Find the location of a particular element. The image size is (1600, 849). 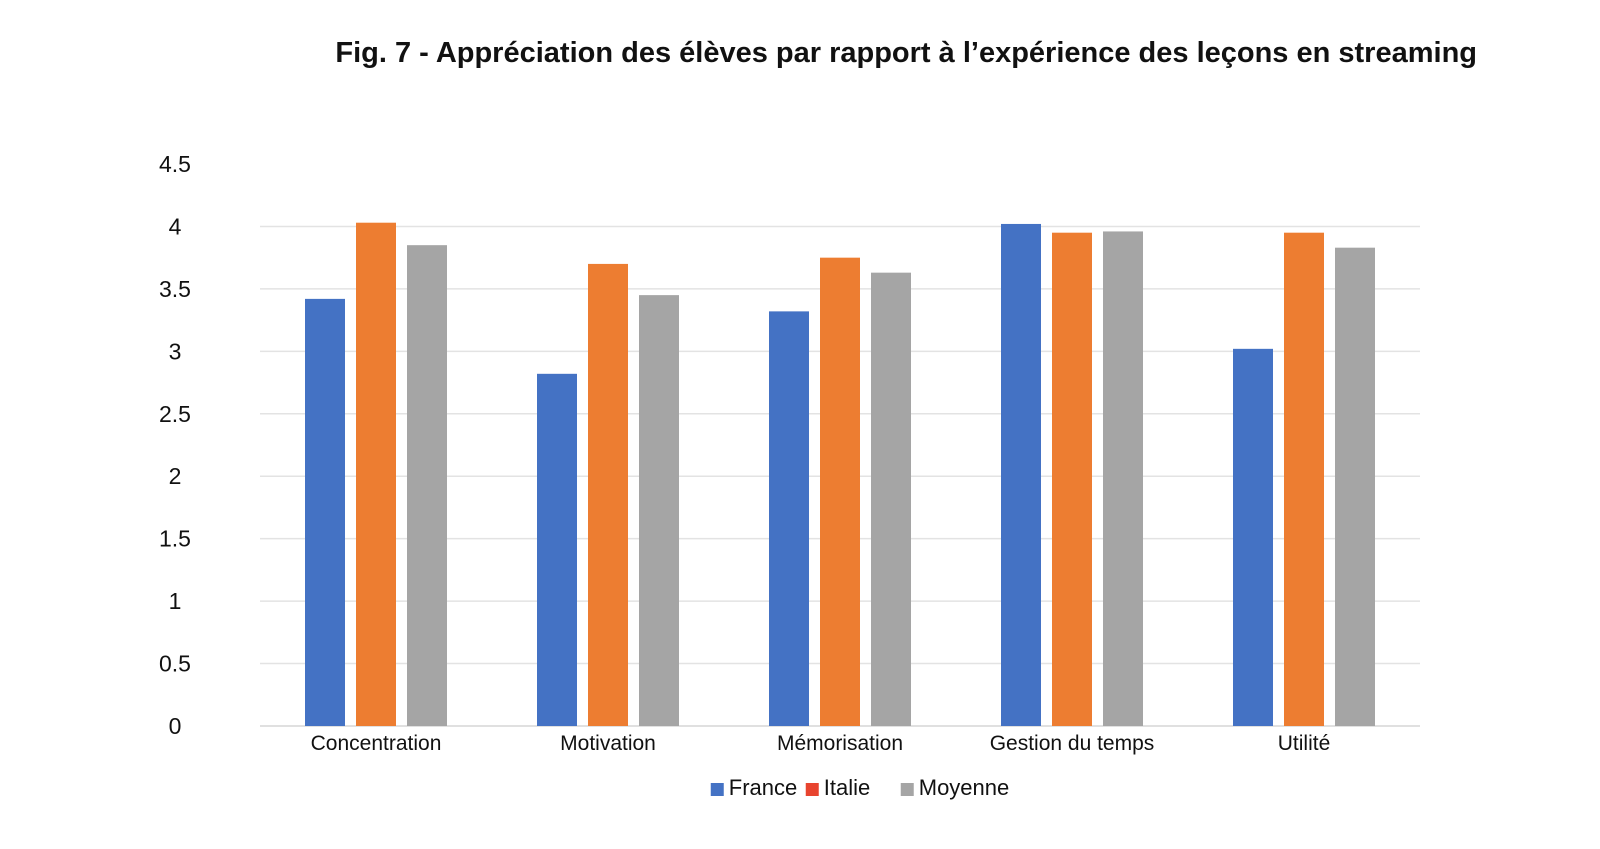

y-tick-label: 2.5 is located at coordinates (175, 414).